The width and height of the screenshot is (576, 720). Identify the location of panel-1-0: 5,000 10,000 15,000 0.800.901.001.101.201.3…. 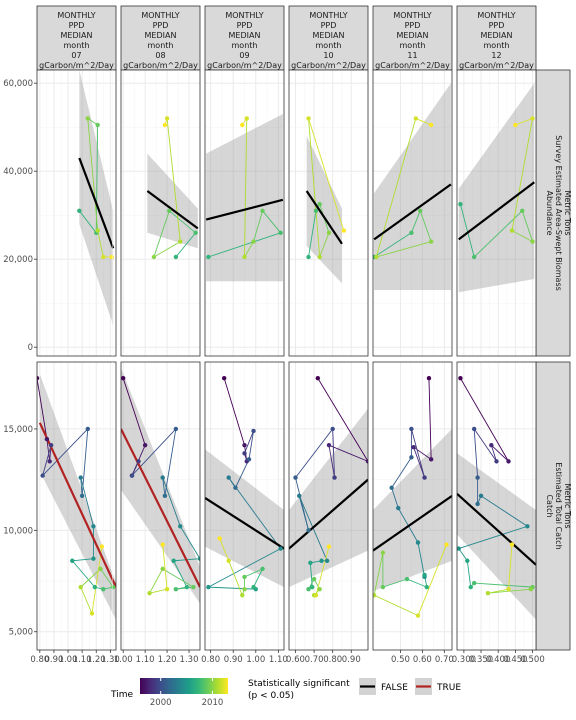
(61, 513).